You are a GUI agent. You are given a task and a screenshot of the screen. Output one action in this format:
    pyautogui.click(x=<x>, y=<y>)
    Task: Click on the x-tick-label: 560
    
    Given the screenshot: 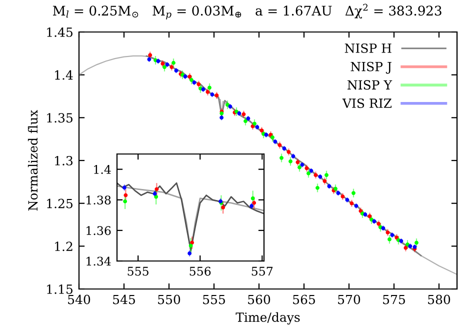 What is the action you would take?
    pyautogui.click(x=259, y=299)
    